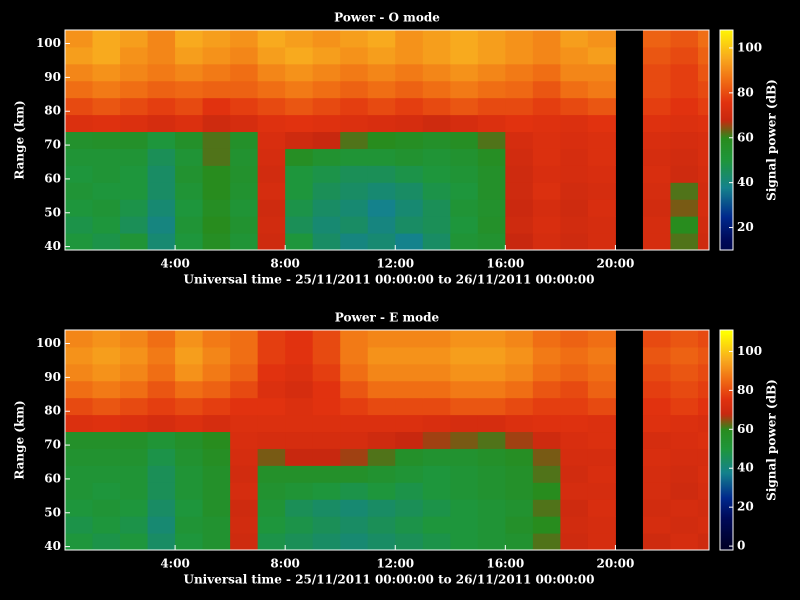  What do you see at coordinates (741, 546) in the screenshot?
I see `colorbar-tick-label: 0` at bounding box center [741, 546].